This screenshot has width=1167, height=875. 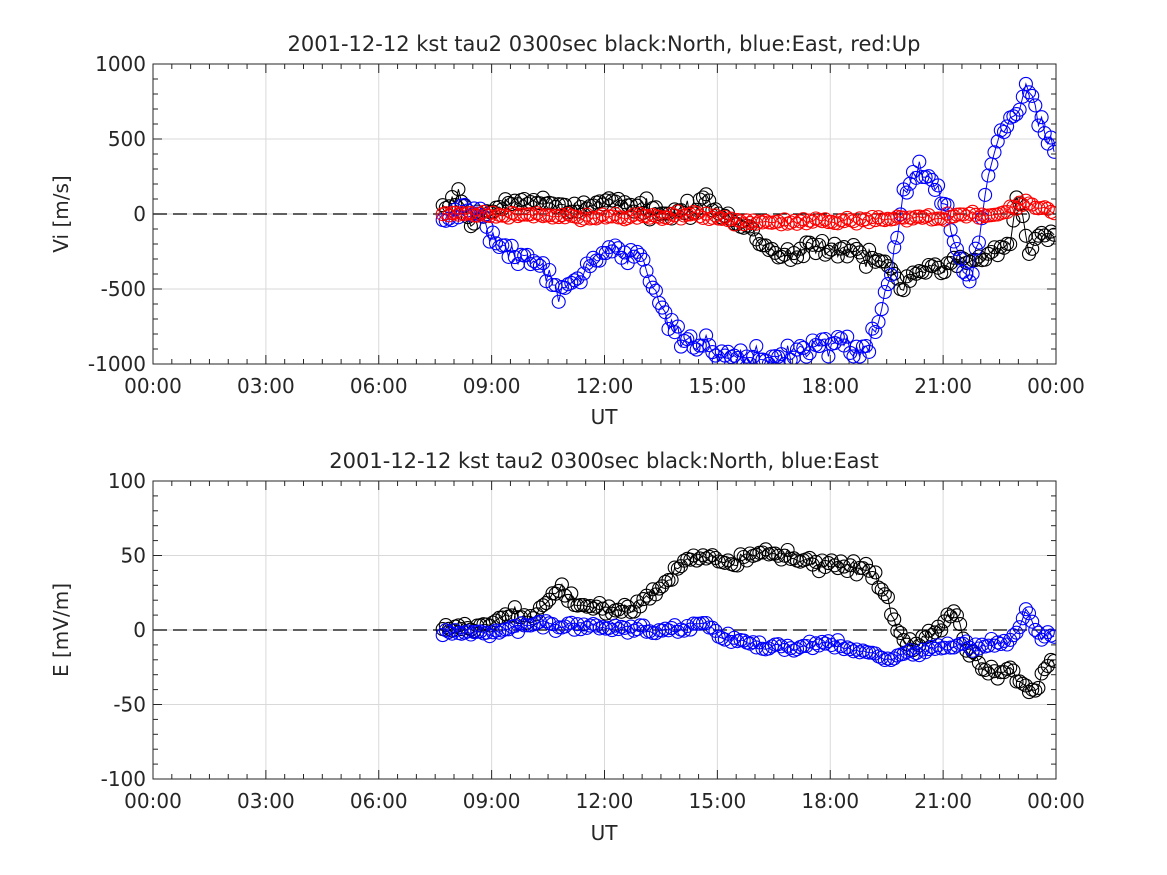 What do you see at coordinates (266, 386) in the screenshot?
I see `velocity-x-tick-label: 03:00` at bounding box center [266, 386].